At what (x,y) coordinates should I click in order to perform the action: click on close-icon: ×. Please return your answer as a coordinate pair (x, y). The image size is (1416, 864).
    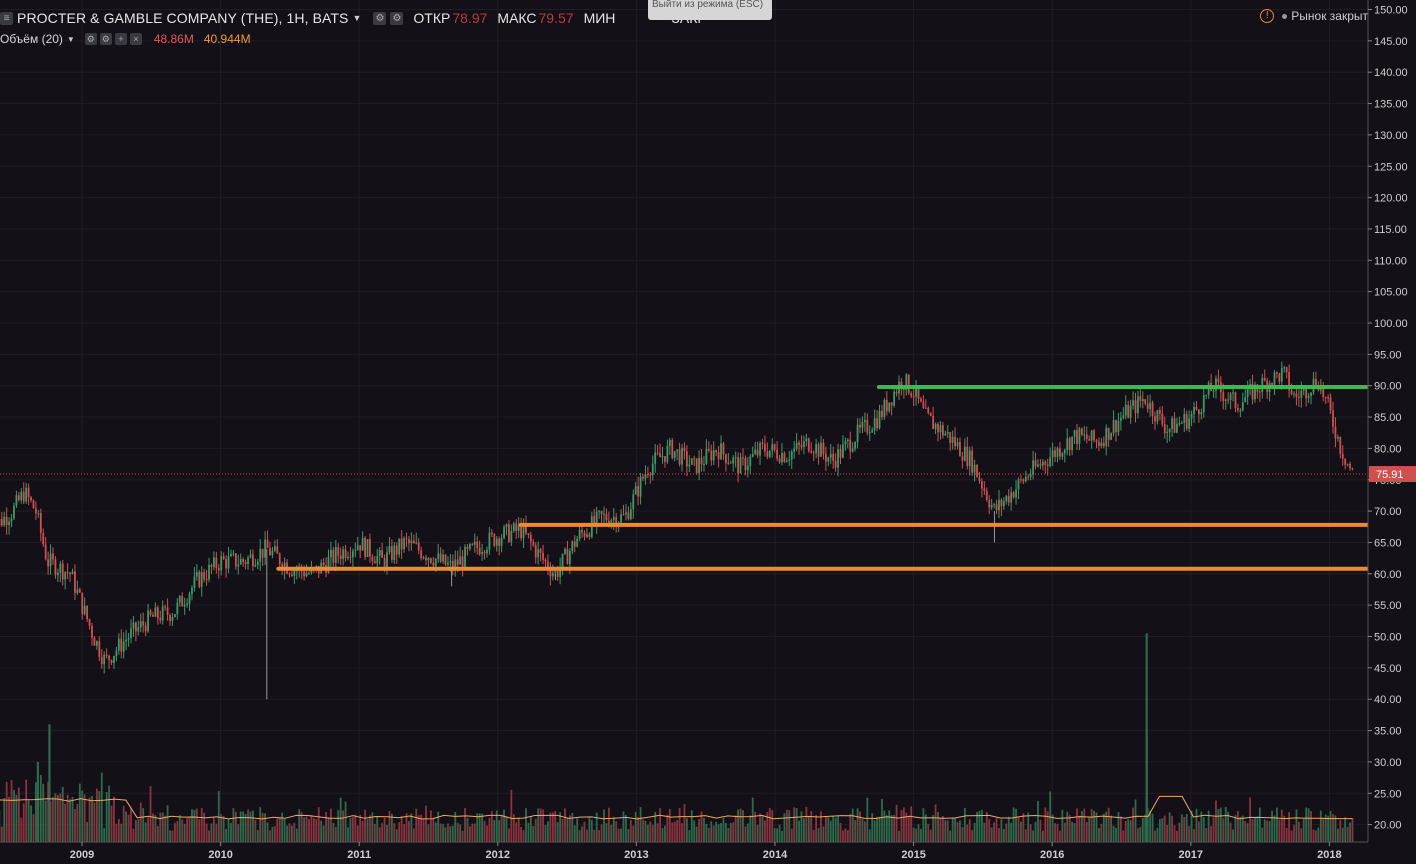
    Looking at the image, I should click on (135, 39).